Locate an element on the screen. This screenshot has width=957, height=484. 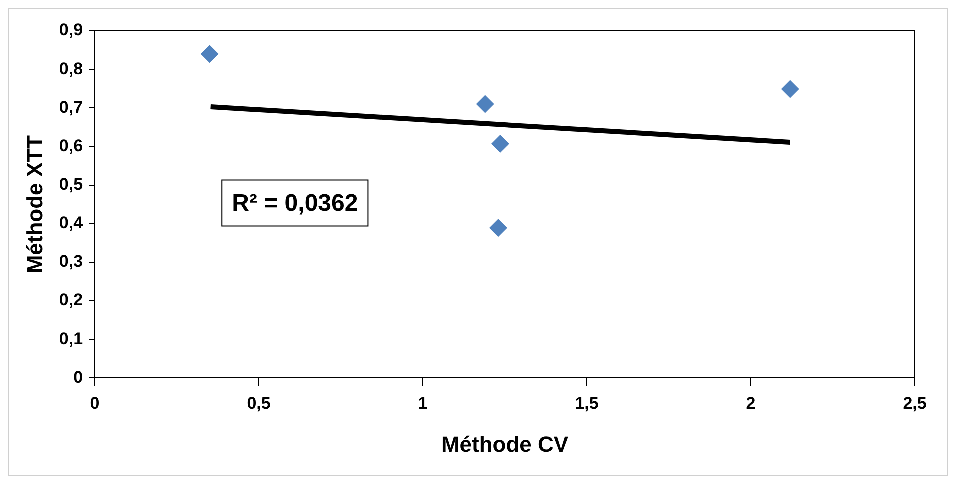
y-tick-label: 0,8 is located at coordinates (71, 68).